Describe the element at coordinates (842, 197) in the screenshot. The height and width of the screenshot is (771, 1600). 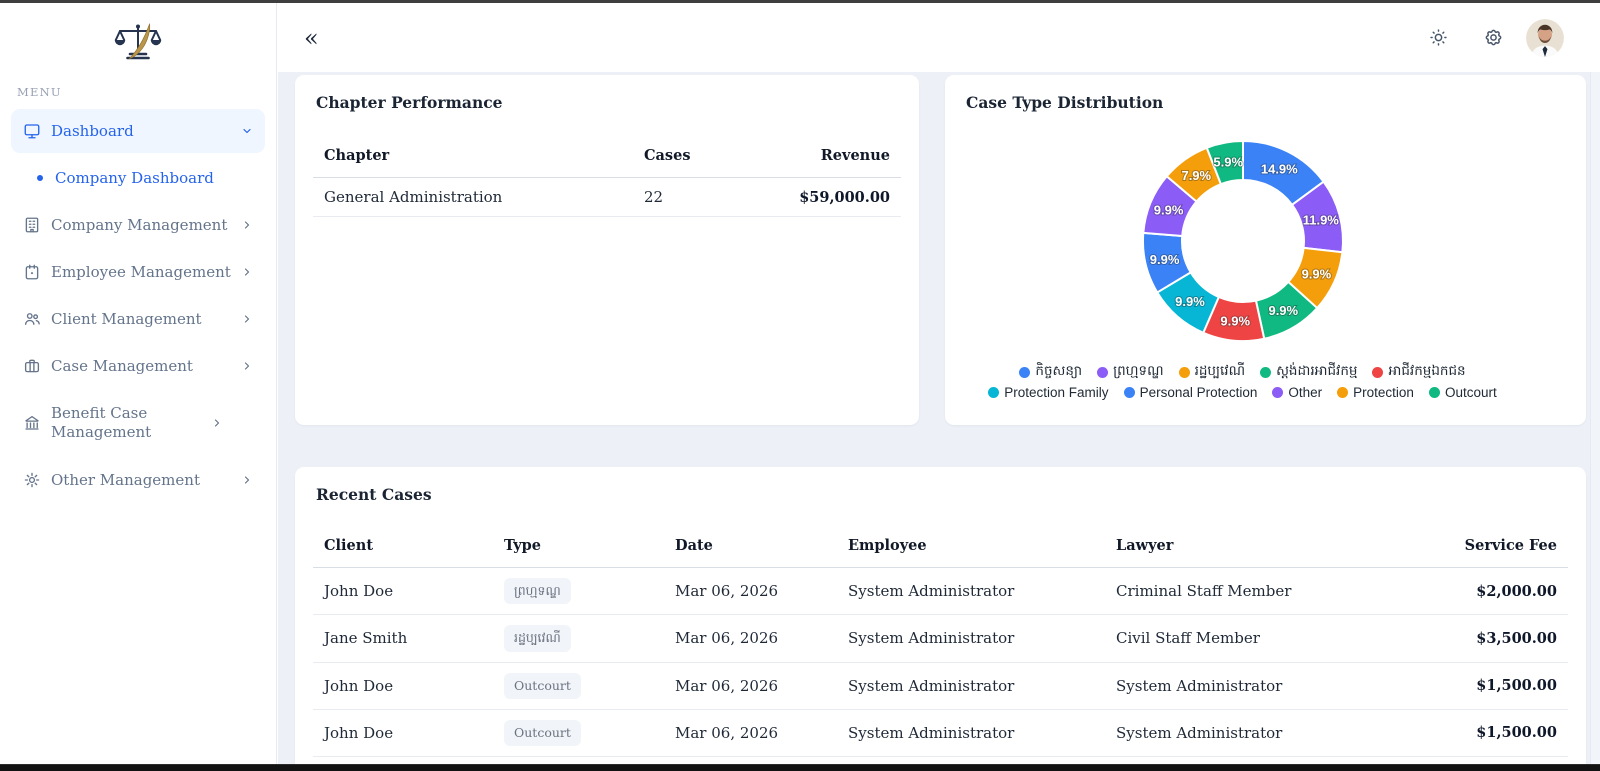
I see `revenue-cell: $59,000.00` at that location.